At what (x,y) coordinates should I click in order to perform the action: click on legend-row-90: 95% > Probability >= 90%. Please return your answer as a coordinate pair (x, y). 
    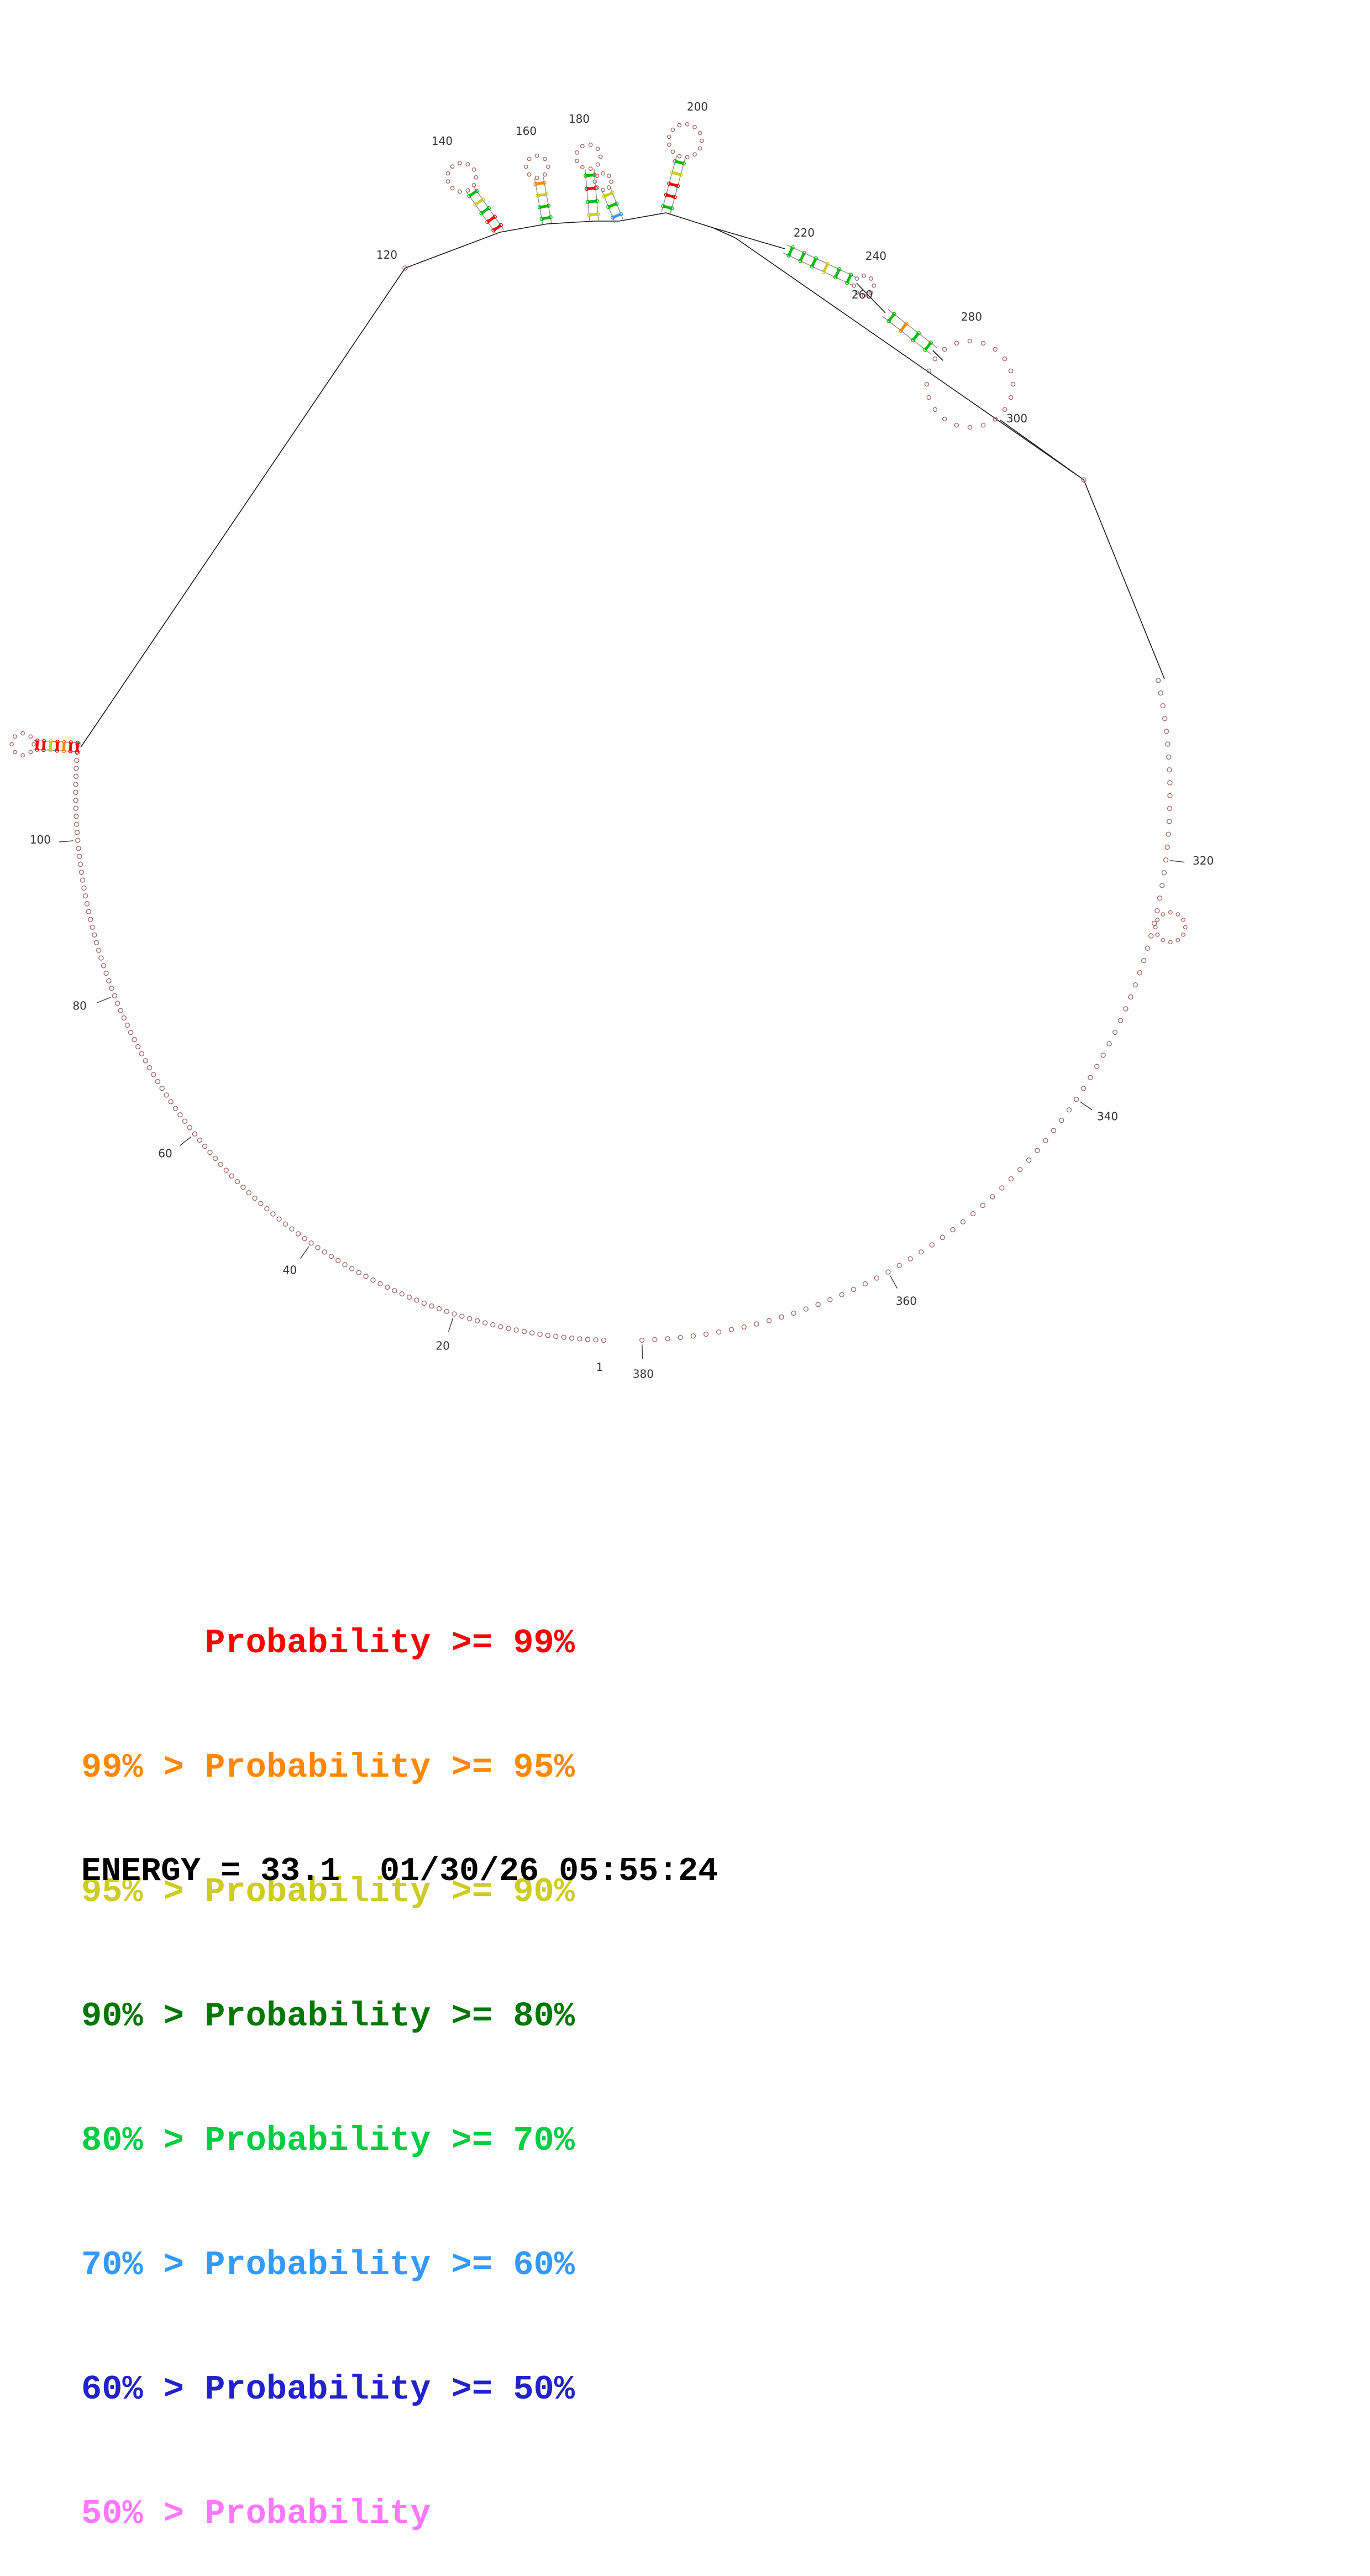
    Looking at the image, I should click on (328, 1892).